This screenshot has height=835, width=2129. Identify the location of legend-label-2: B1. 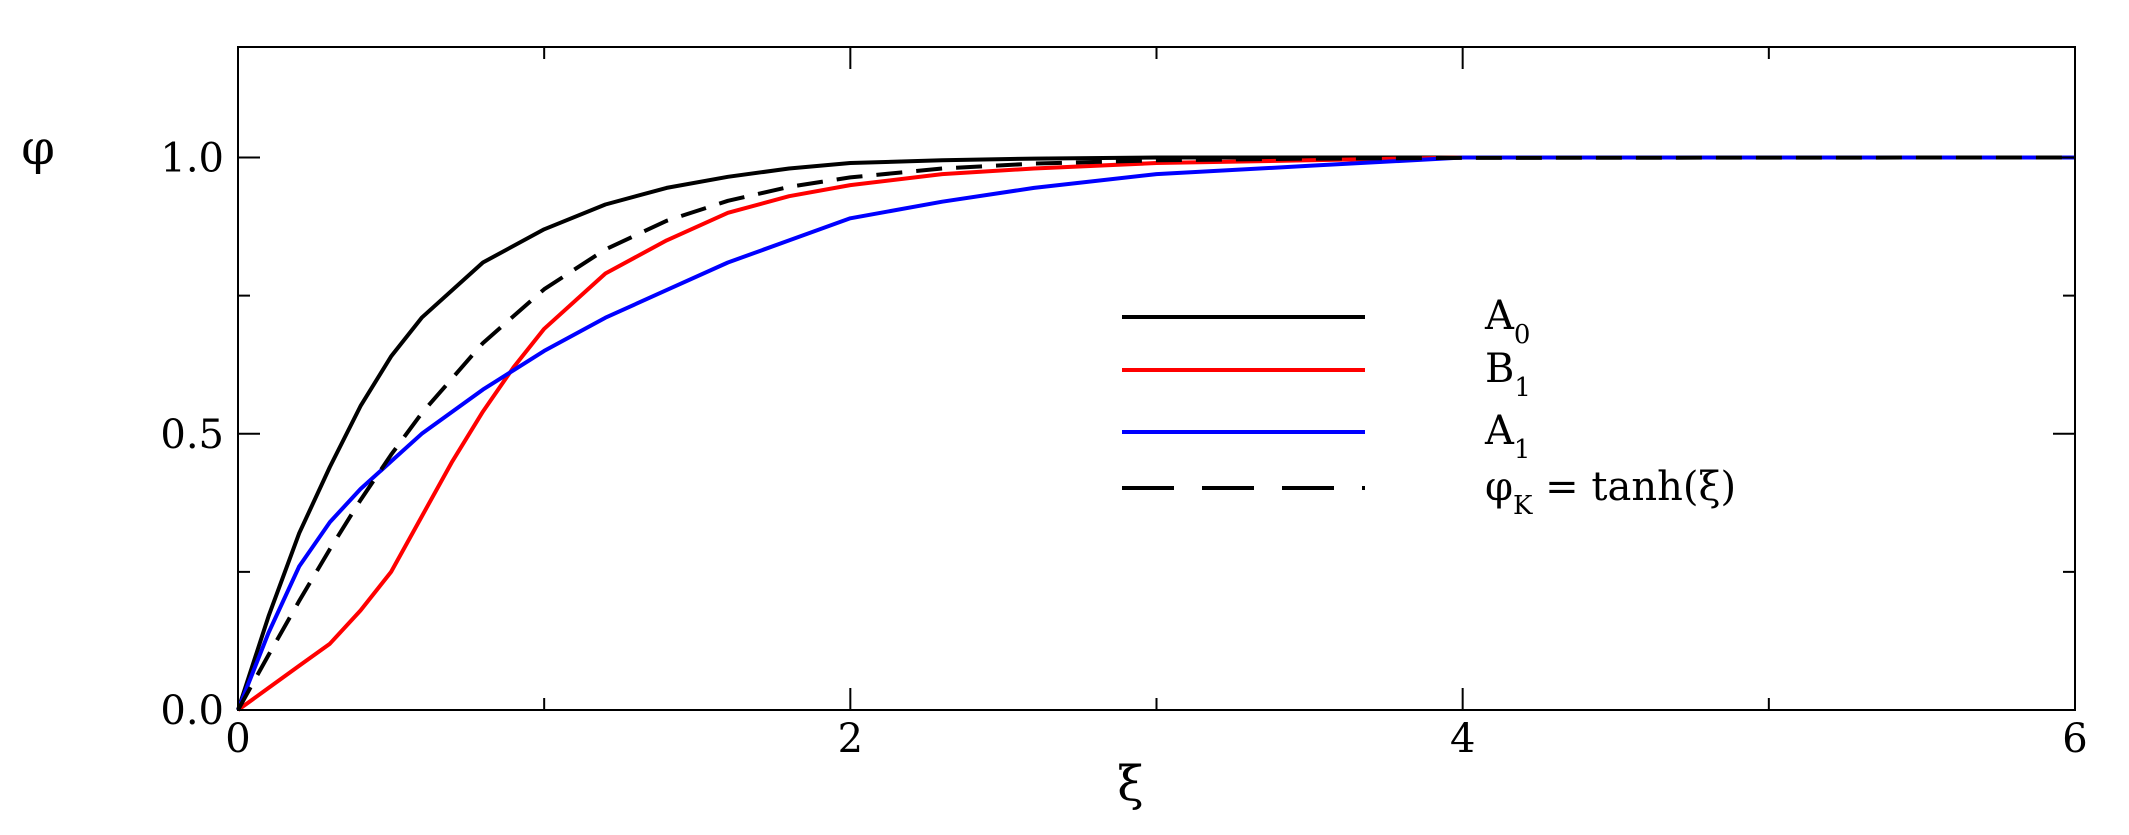
(1508, 374).